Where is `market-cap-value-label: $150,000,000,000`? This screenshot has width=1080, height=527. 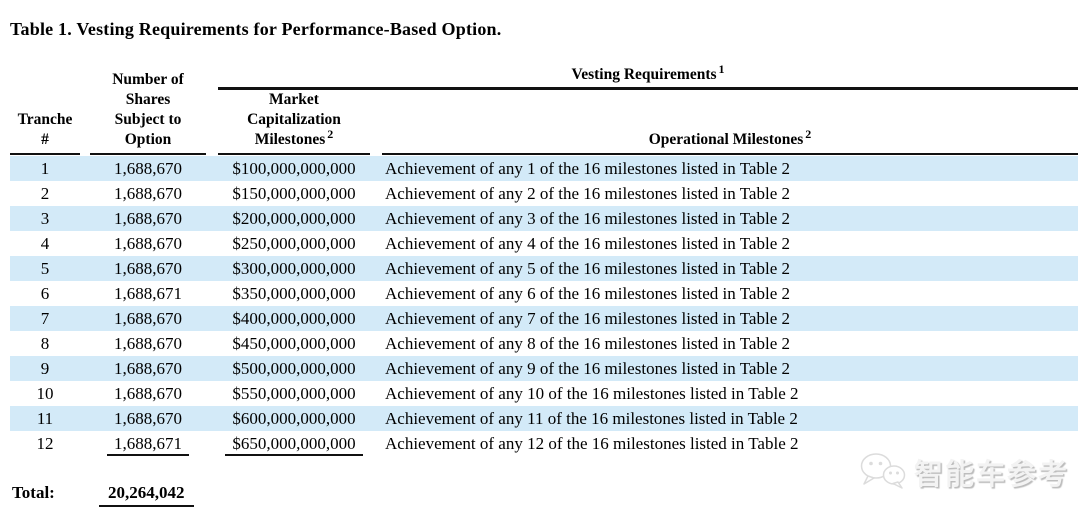
market-cap-value-label: $150,000,000,000 is located at coordinates (294, 193).